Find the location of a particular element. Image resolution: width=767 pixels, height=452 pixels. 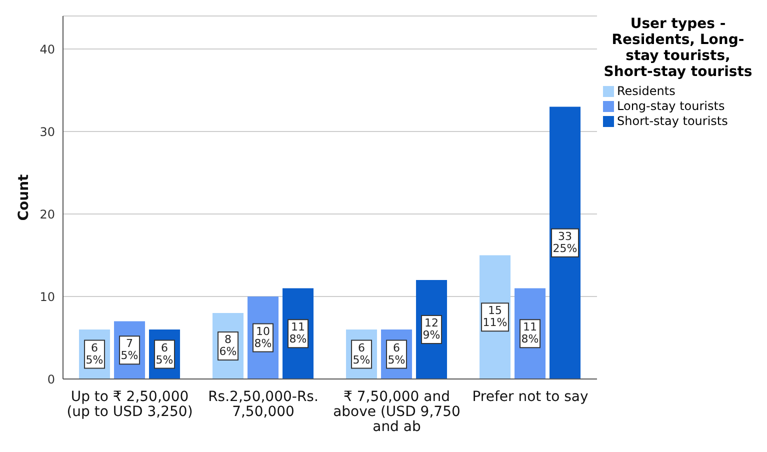

y-tick-label: 0 is located at coordinates (51, 379).